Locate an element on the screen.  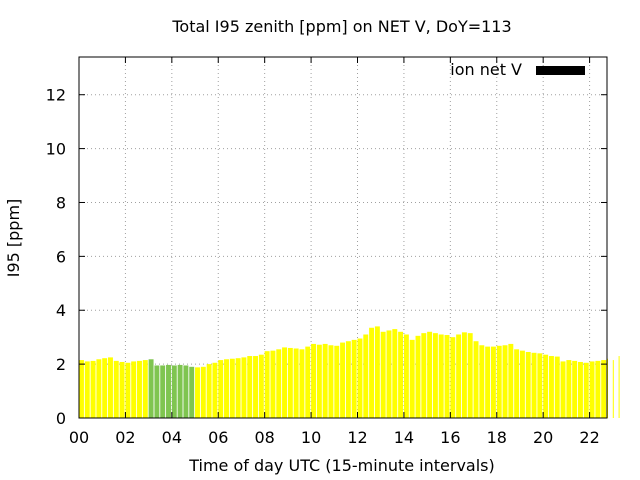
x-tick-label: 08 is located at coordinates (264, 437).